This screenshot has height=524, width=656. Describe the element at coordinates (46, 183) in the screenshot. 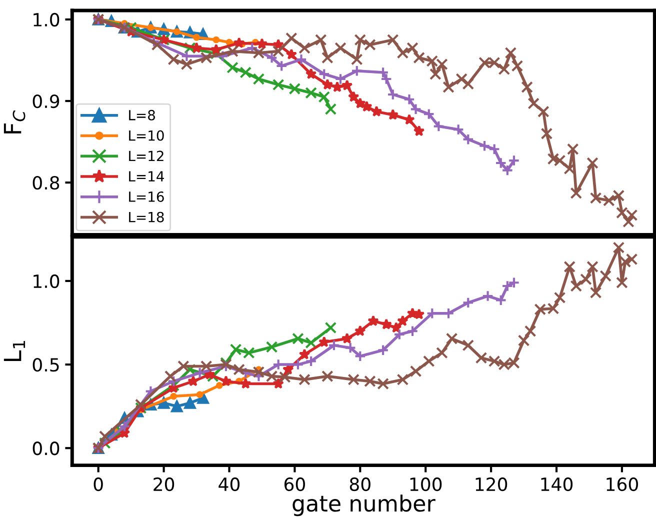

I see `y-tick-label: 0.8` at that location.